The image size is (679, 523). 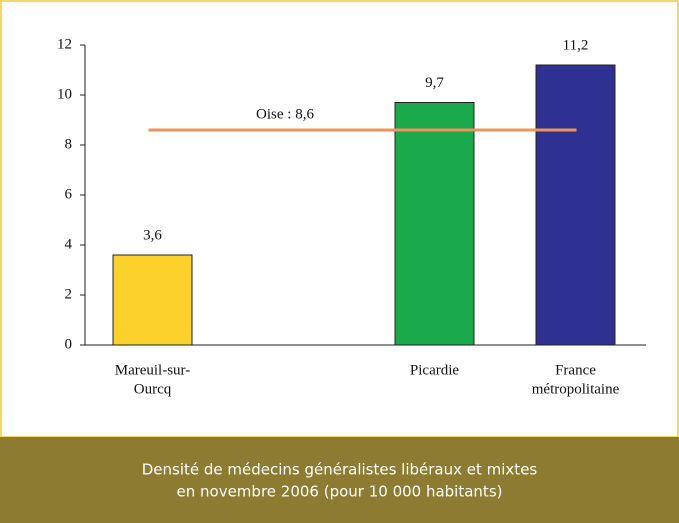 What do you see at coordinates (434, 370) in the screenshot?
I see `x-tick-label: Picardie` at bounding box center [434, 370].